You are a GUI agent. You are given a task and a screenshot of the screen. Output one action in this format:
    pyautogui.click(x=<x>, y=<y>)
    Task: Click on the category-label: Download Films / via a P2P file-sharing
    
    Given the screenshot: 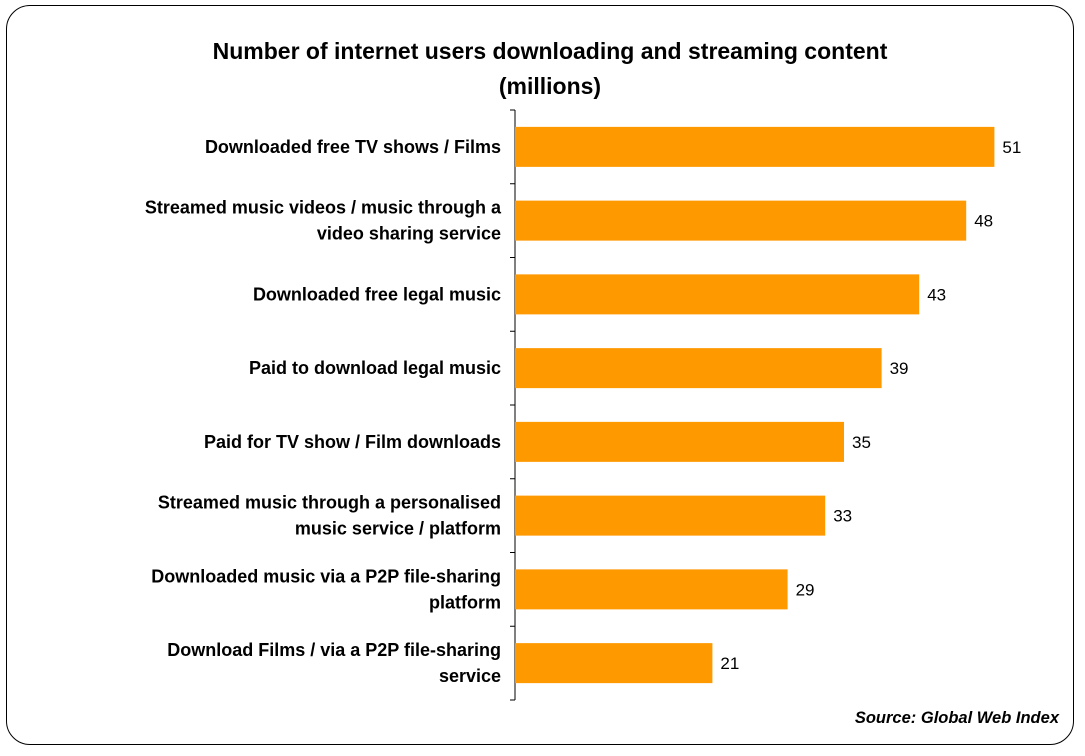 What is the action you would take?
    pyautogui.click(x=334, y=650)
    